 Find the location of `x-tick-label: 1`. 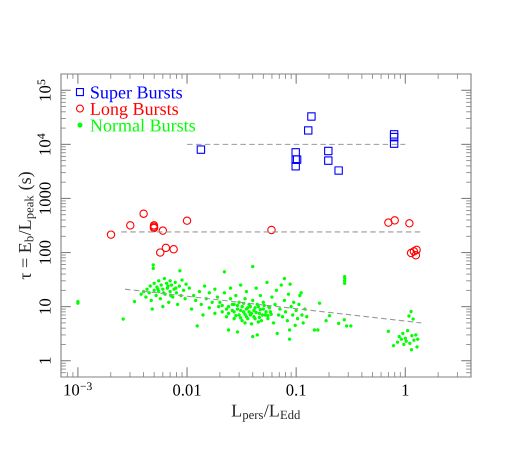

x-tick-label: 1 is located at coordinates (405, 390).